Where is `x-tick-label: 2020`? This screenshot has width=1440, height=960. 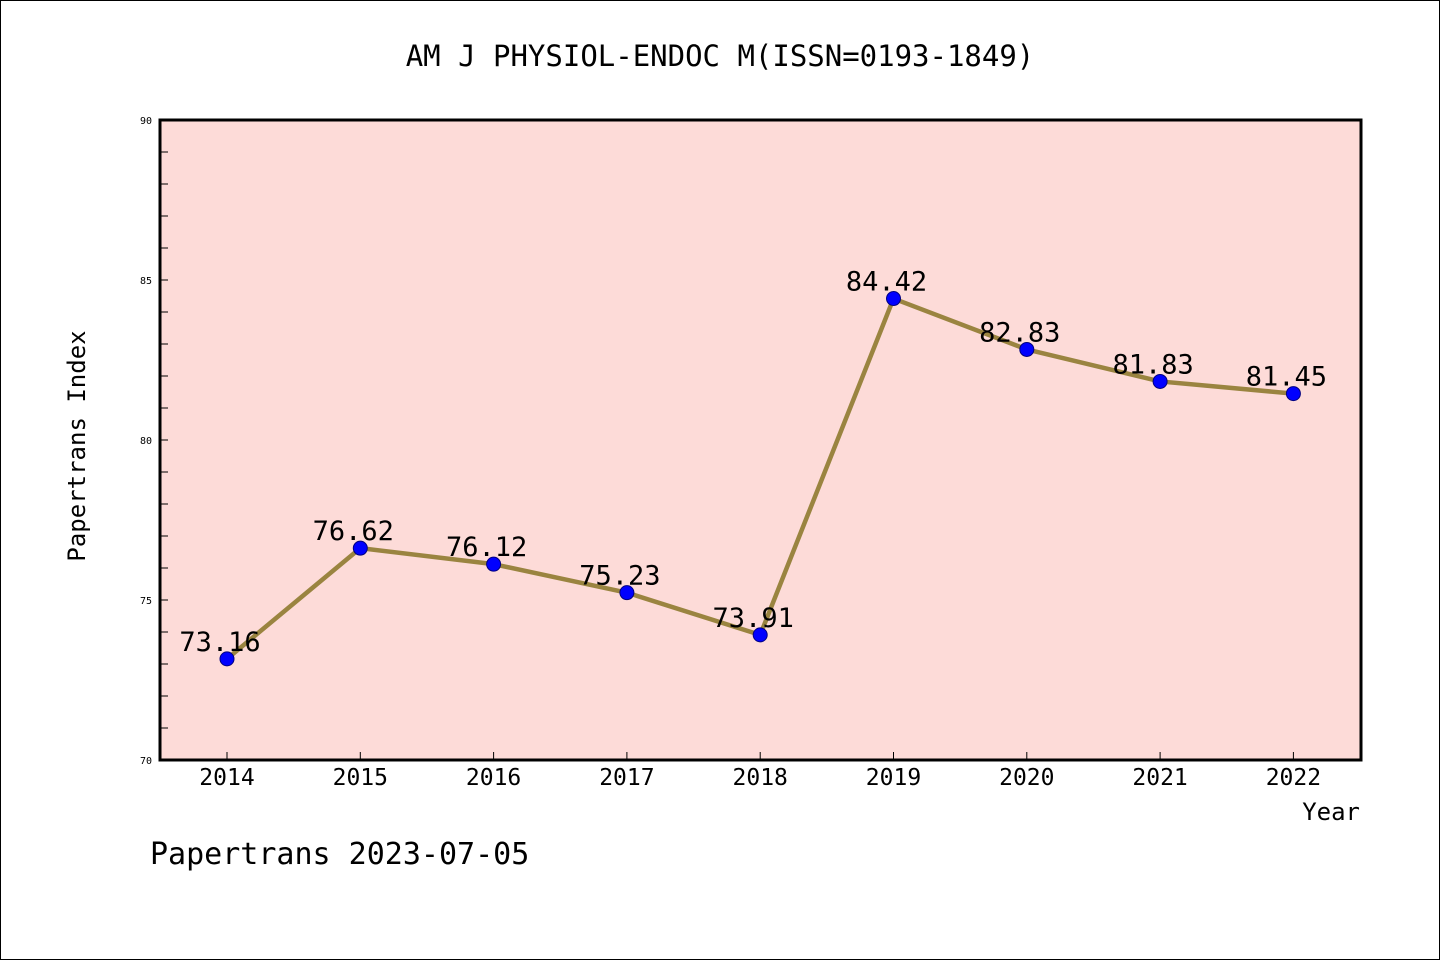 x-tick-label: 2020 is located at coordinates (1026, 778).